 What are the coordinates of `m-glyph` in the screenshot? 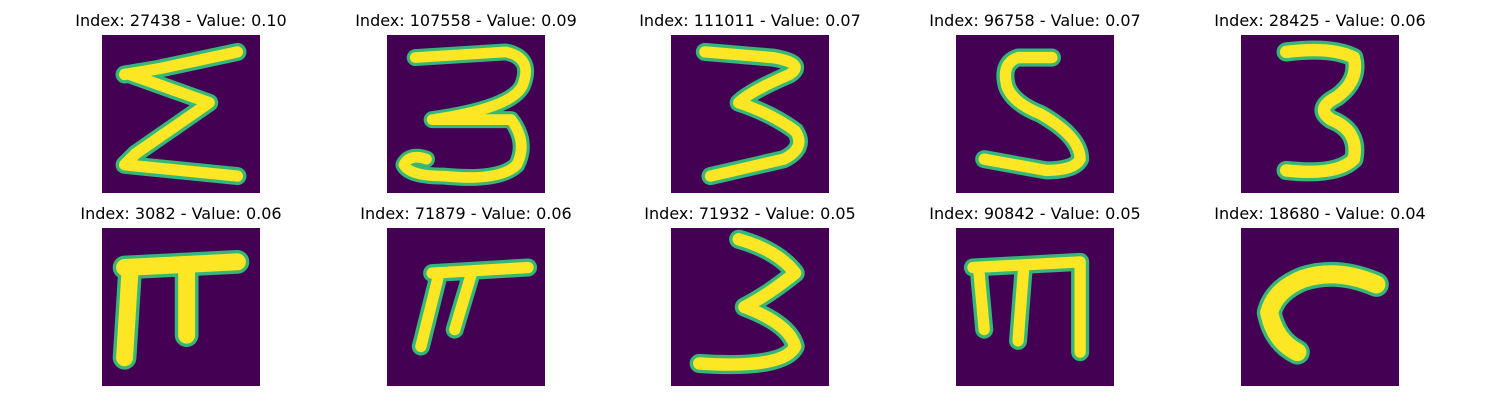 It's located at (1026, 307).